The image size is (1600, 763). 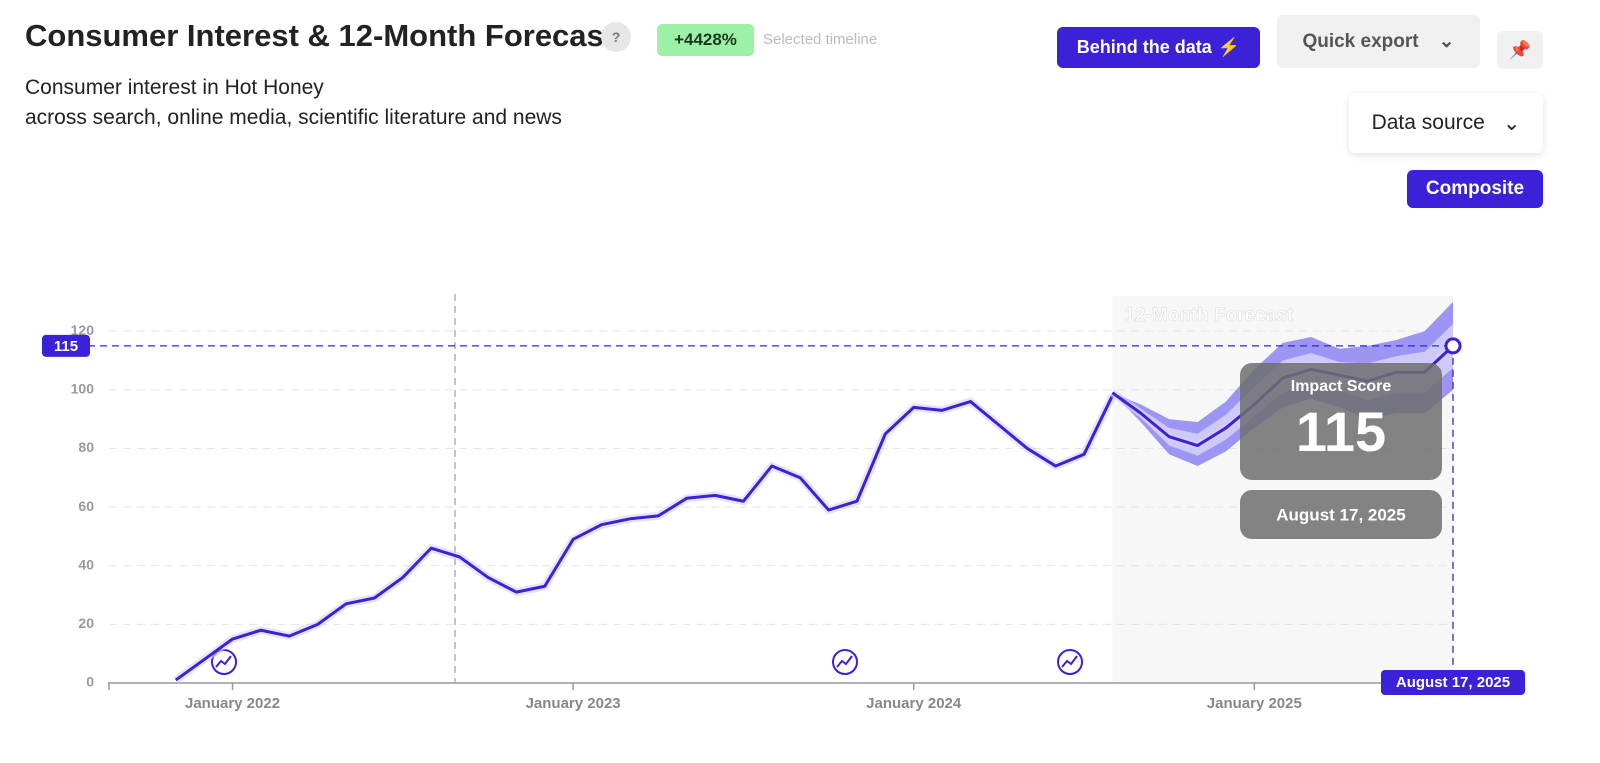 I want to click on y-tick-label: 0, so click(x=90, y=682).